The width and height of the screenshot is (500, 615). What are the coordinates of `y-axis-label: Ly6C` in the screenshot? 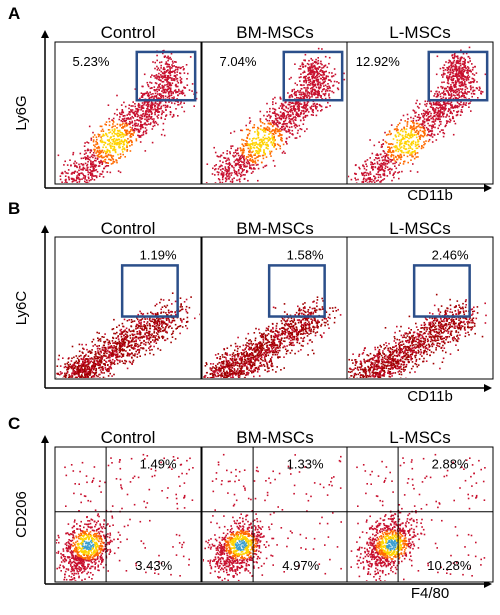 It's located at (21, 308).